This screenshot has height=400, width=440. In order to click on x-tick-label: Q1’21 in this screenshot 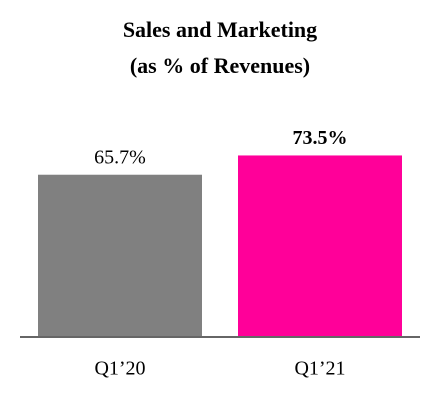, I will do `click(319, 369)`.